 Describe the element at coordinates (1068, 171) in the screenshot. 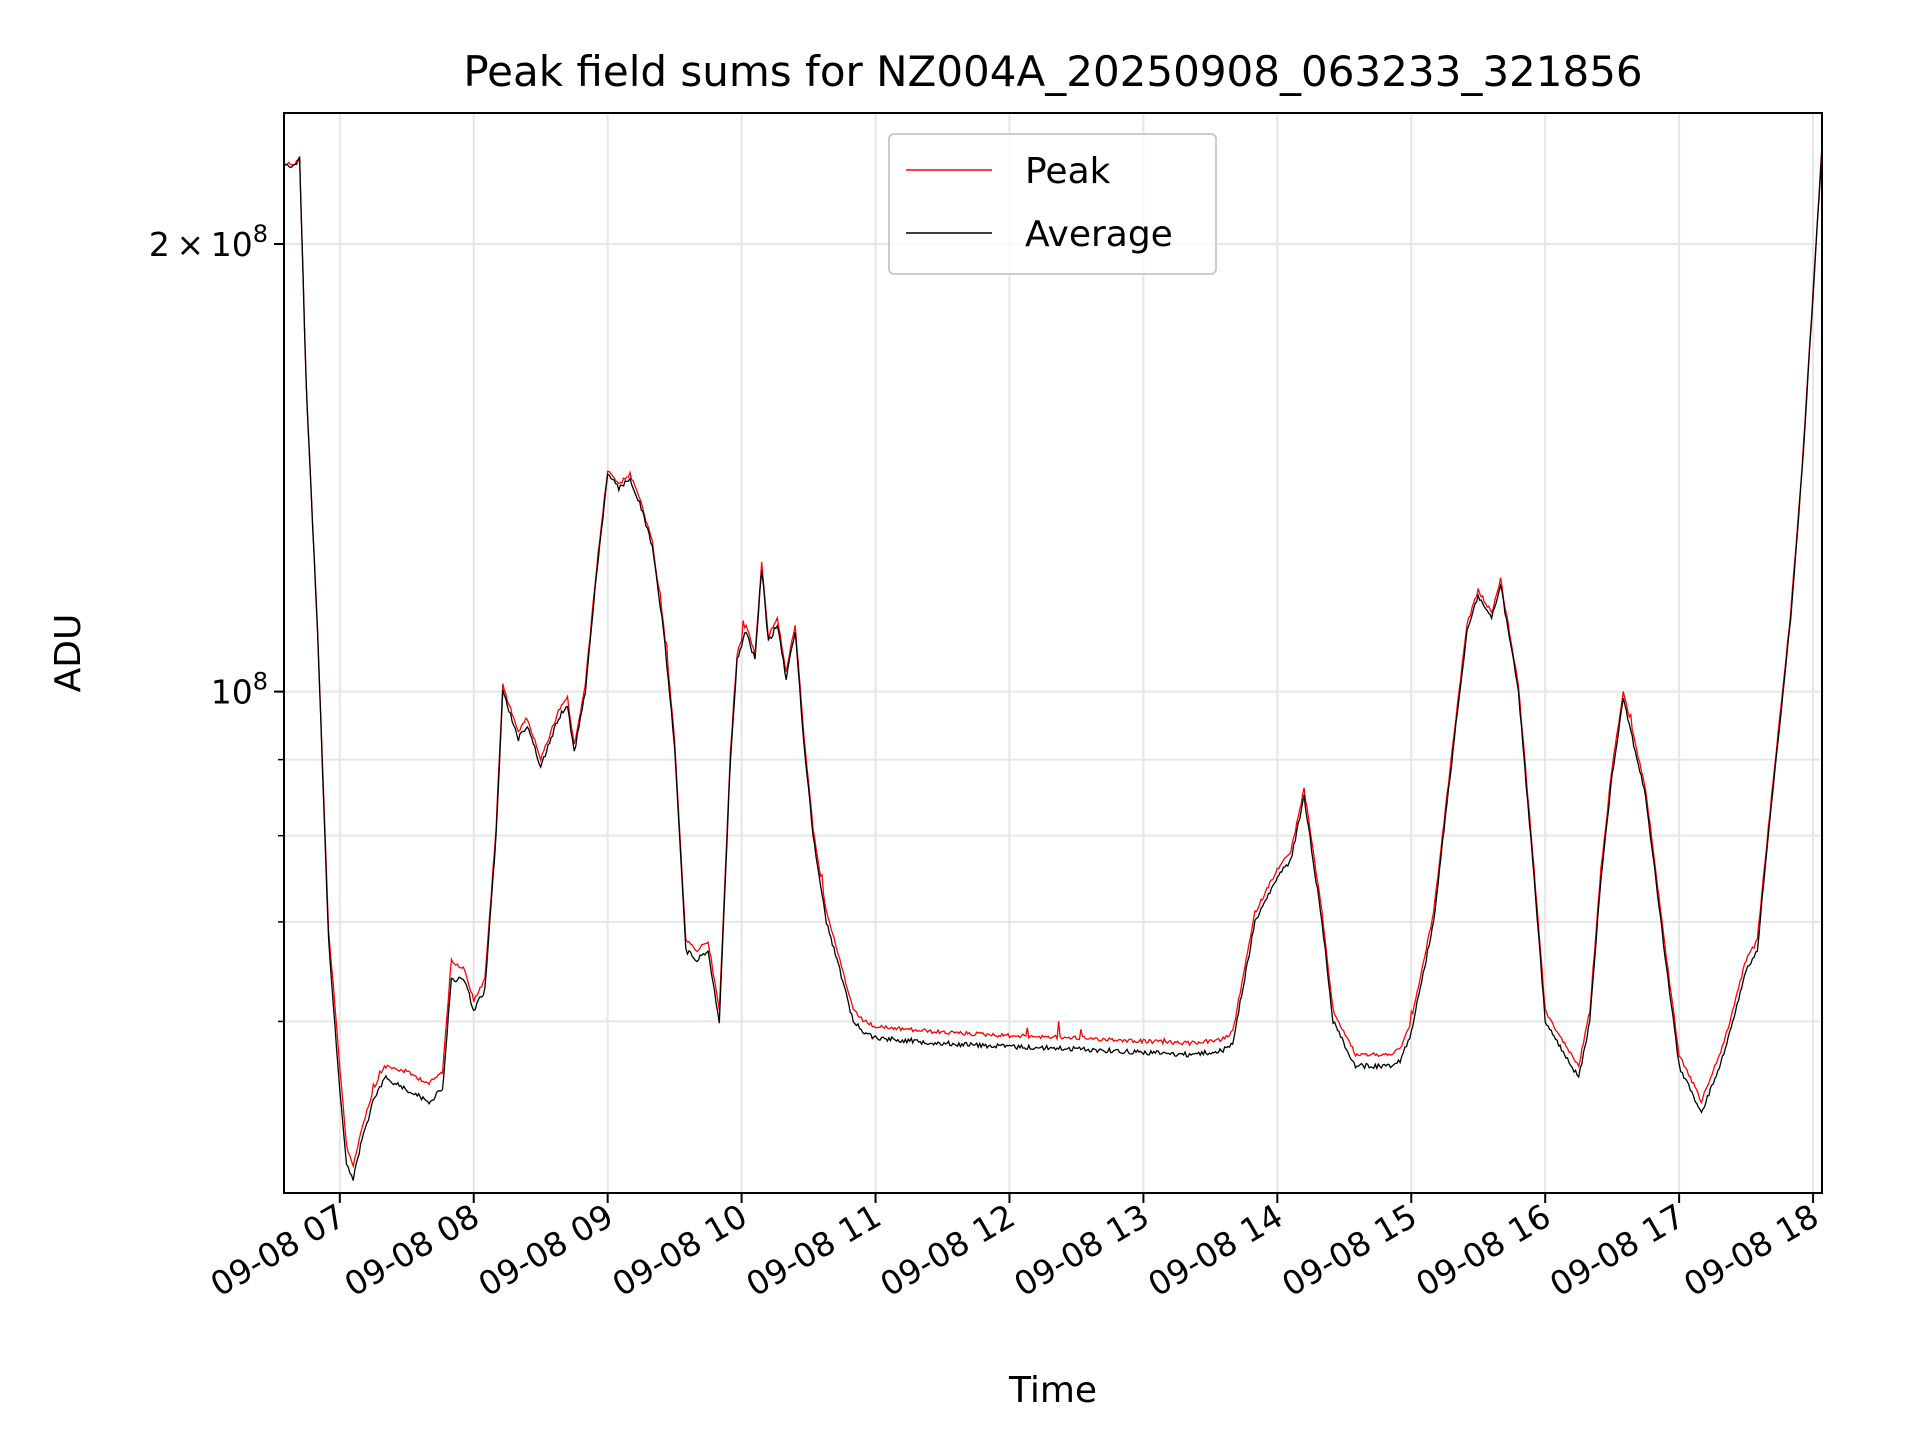

I see `legend-label-peak: Peak` at that location.